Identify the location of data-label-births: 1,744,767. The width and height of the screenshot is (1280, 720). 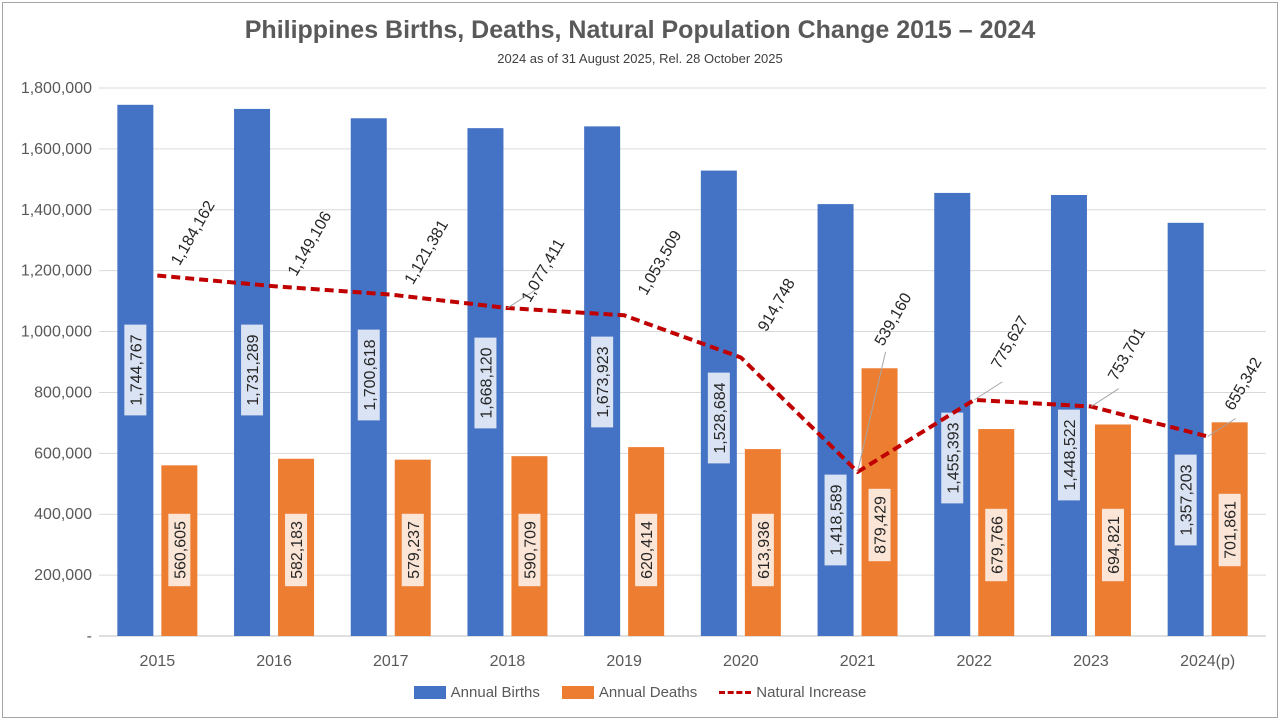
(135, 370).